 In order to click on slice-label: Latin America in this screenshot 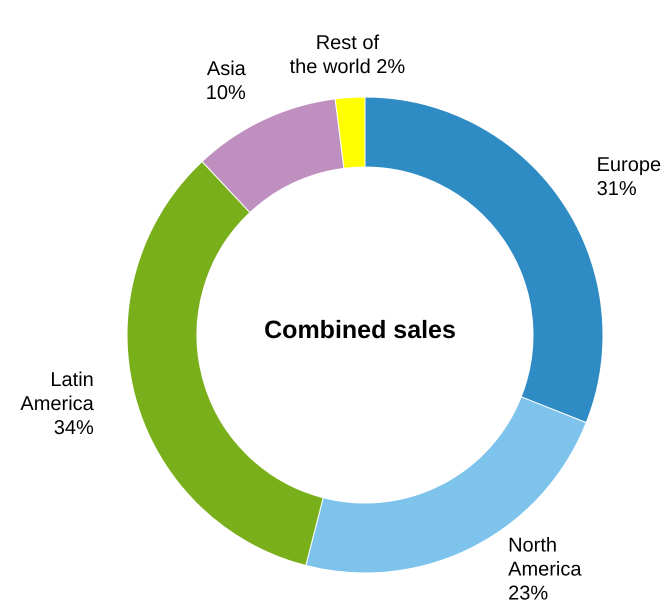, I will do `click(57, 391)`.